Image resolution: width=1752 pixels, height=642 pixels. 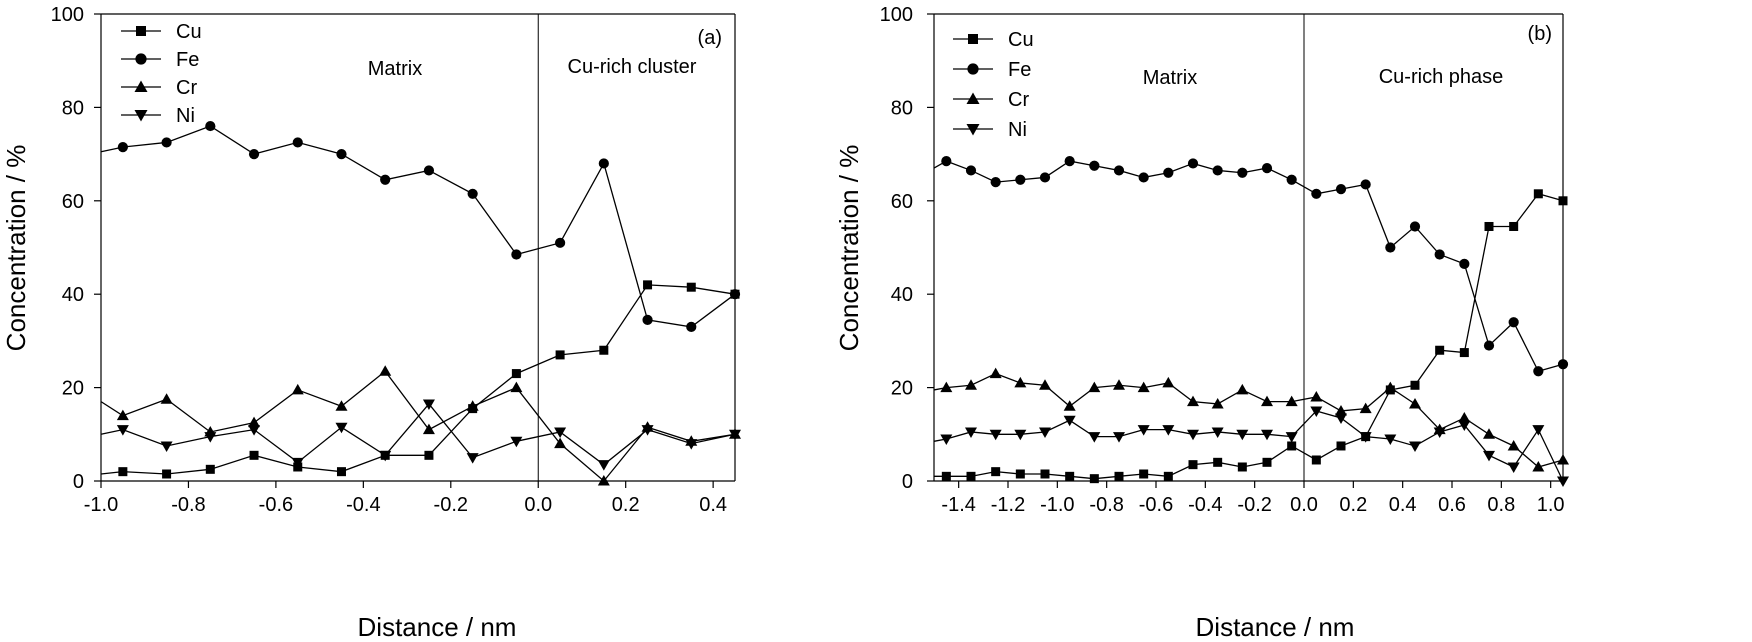 I want to click on legend-item-cu: Cu, so click(x=993, y=40).